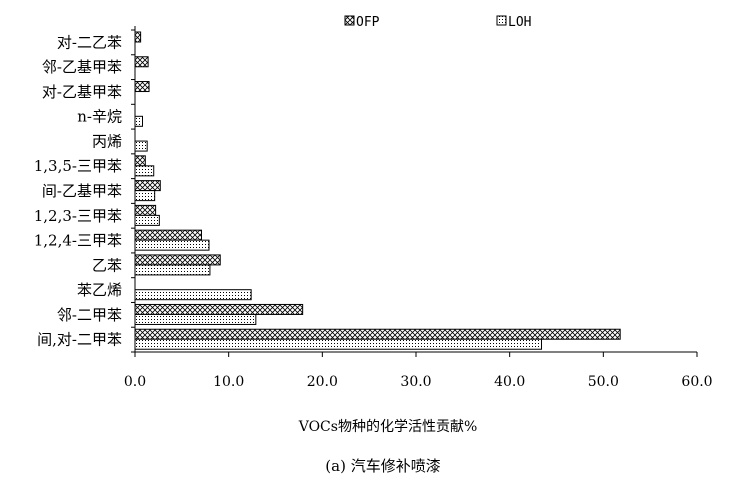 This screenshot has width=732, height=495. Describe the element at coordinates (107, 265) in the screenshot. I see `category-label: 乙苯` at that location.